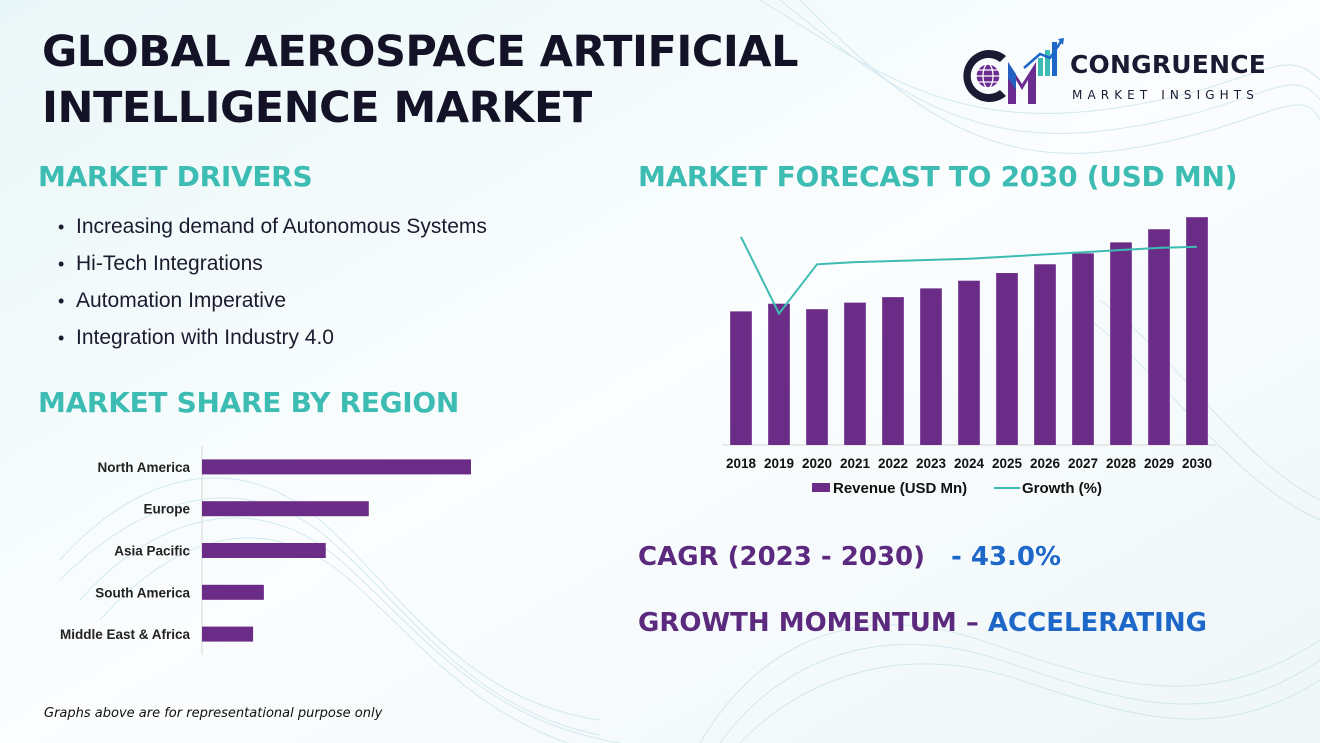 This screenshot has width=1320, height=743. Describe the element at coordinates (1121, 463) in the screenshot. I see `year-tick-label: 2028` at that location.